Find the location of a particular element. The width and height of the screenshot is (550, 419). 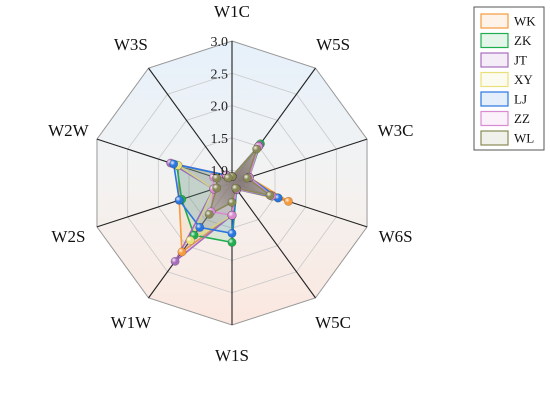

legend-swatch-wl is located at coordinates (494, 138).